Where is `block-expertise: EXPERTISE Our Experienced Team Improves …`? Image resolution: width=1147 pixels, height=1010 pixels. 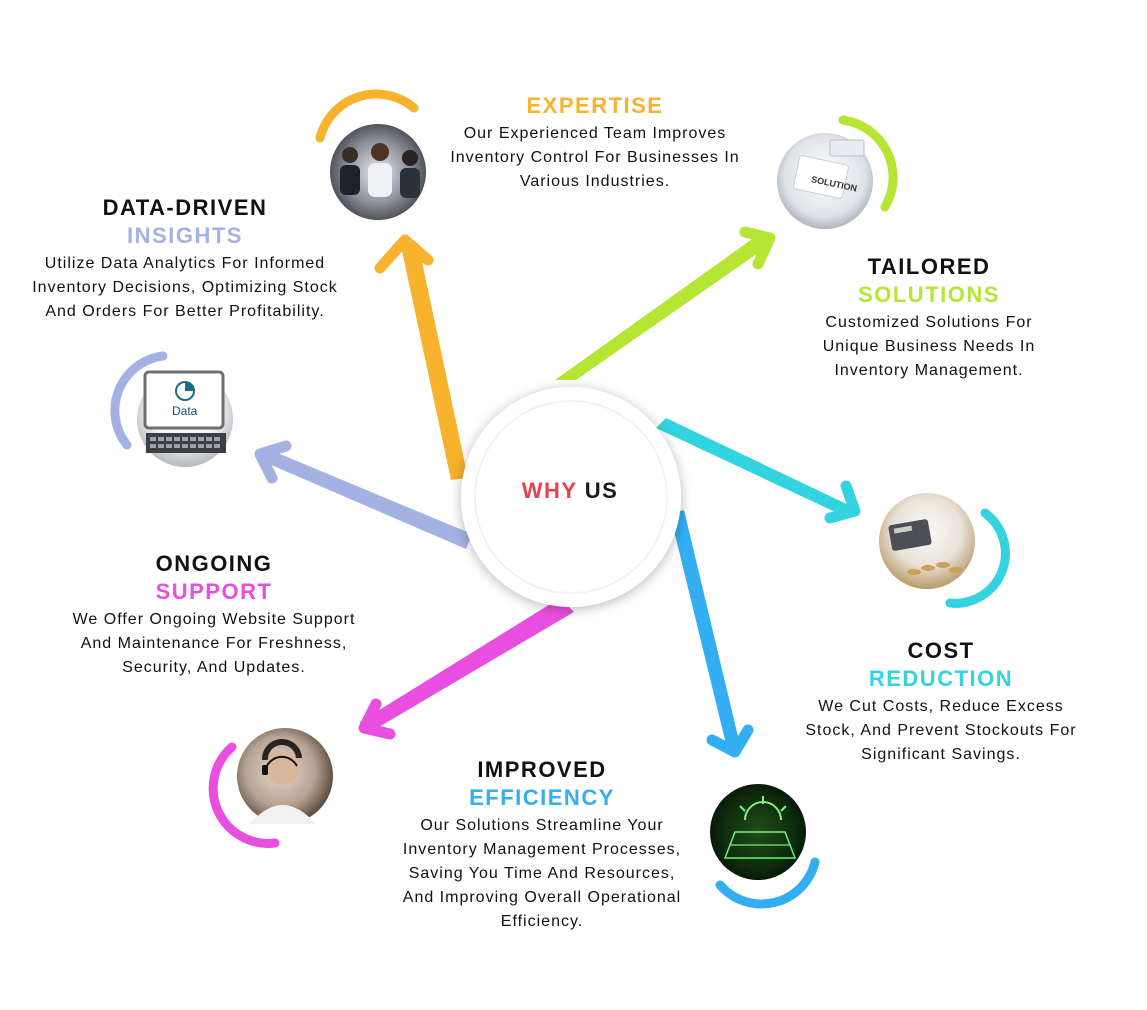
block-expertise: EXPERTISE Our Experienced Team Improves … is located at coordinates (595, 143).